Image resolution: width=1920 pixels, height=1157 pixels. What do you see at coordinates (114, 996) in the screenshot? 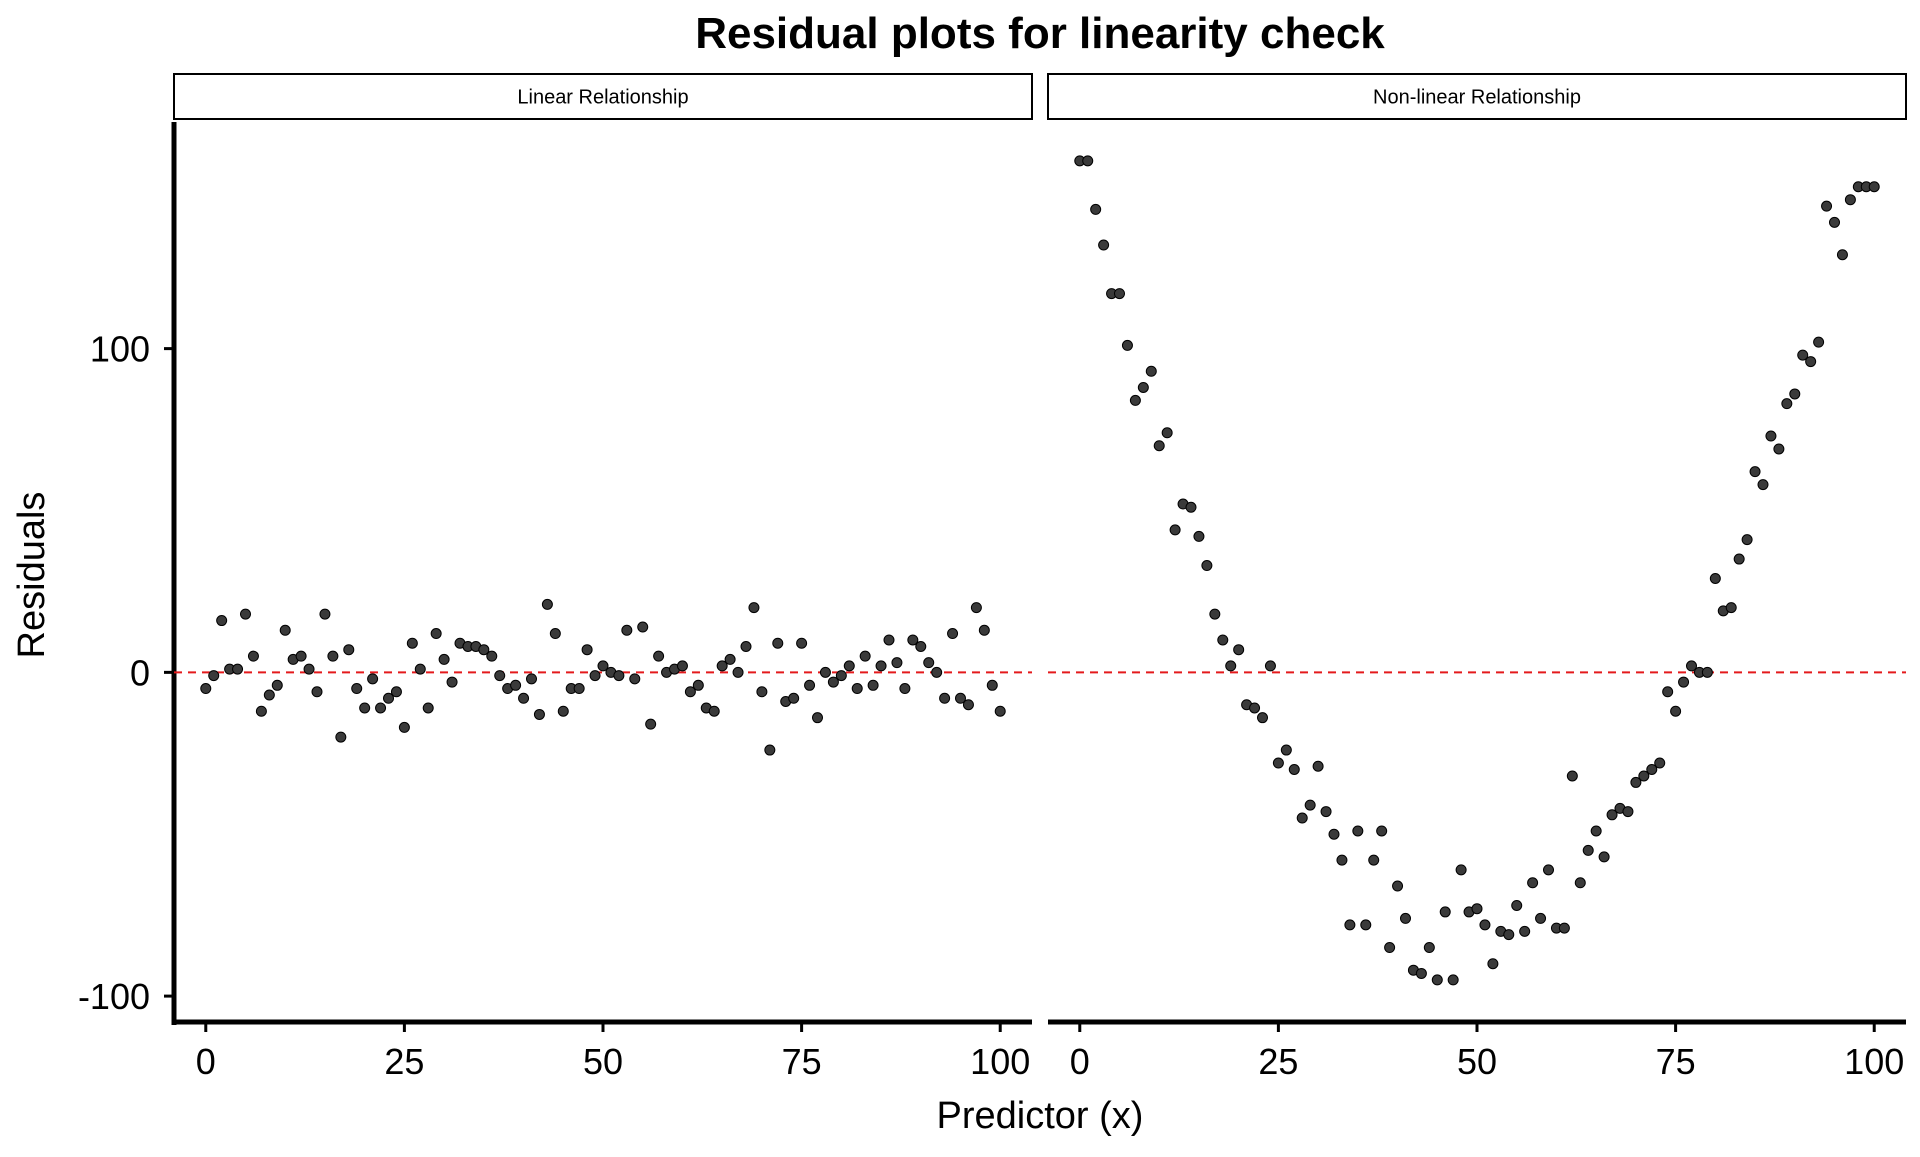
I see `y-tick-label: -100` at bounding box center [114, 996].